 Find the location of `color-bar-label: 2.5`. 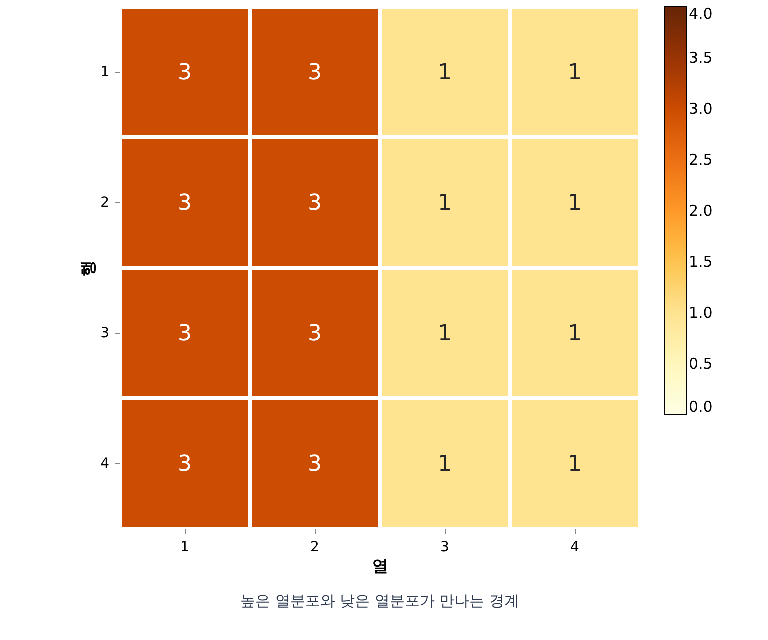

color-bar-label: 2.5 is located at coordinates (701, 160).